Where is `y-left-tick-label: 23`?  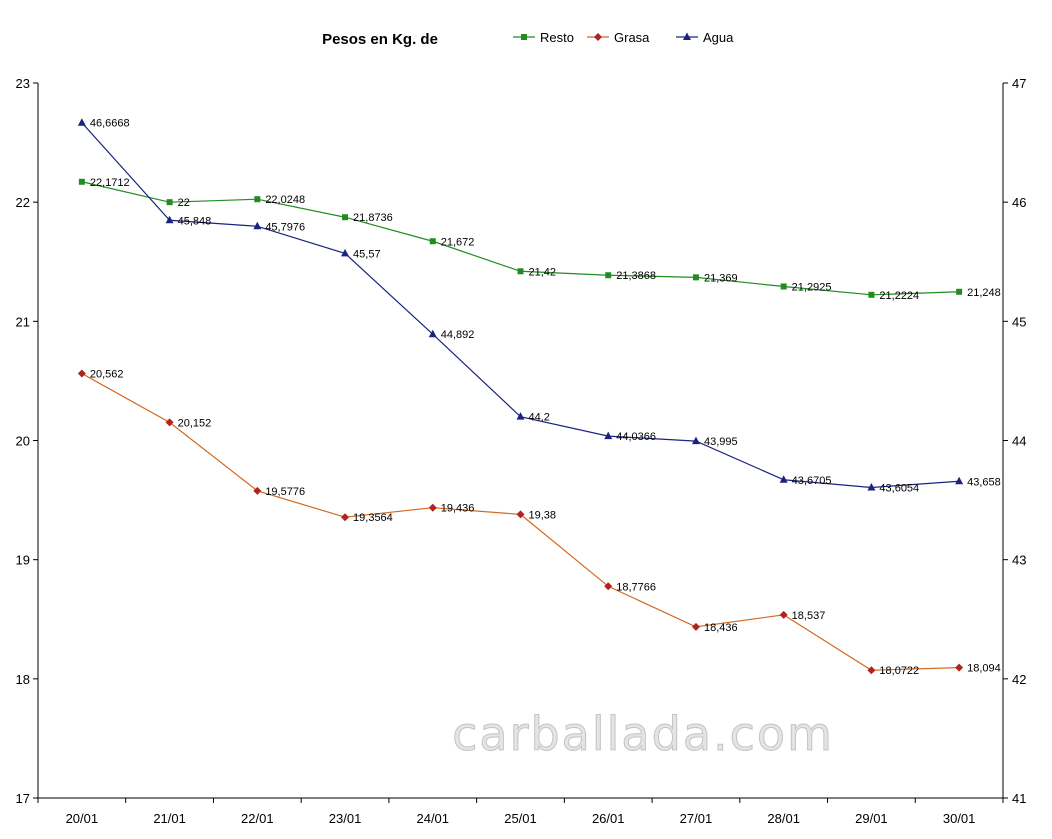
y-left-tick-label: 23 is located at coordinates (23, 83).